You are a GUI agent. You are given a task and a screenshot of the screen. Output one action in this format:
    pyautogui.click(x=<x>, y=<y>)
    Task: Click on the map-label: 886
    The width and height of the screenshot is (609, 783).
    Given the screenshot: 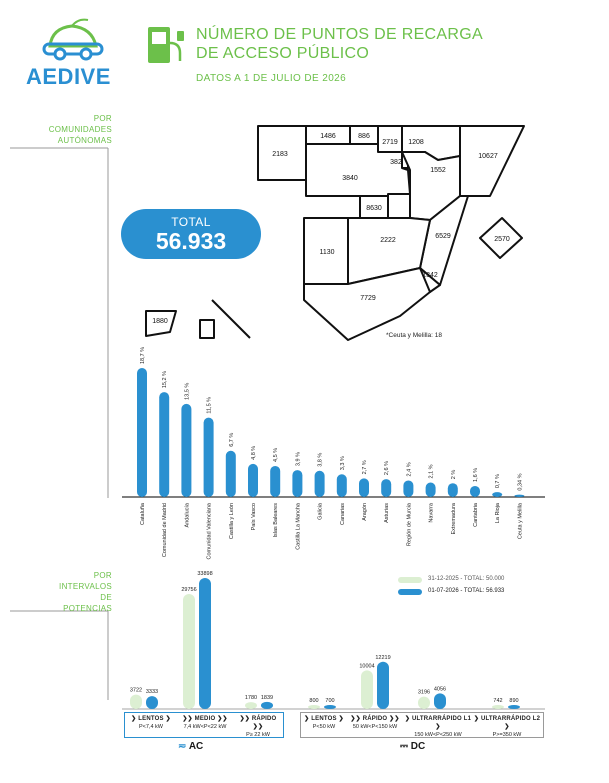 What is the action you would take?
    pyautogui.click(x=364, y=136)
    